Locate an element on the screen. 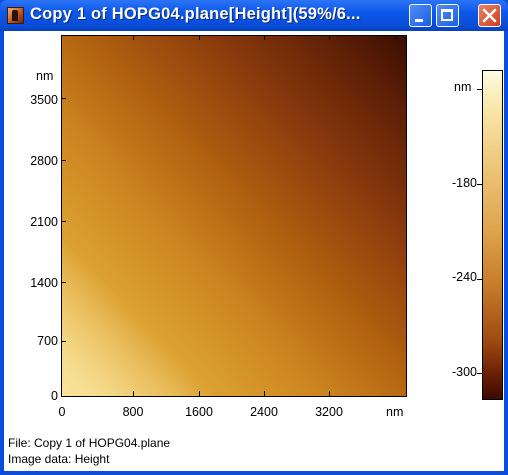  y-tick-label: 1400 is located at coordinates (44, 283).